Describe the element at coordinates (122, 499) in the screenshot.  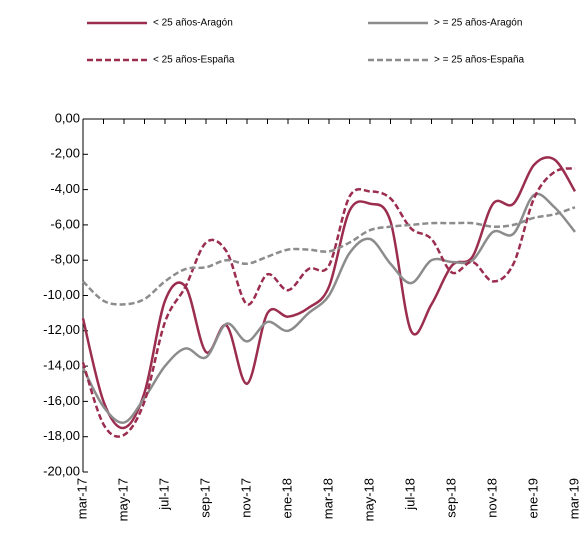
I see `x-tick-label: may-17` at that location.